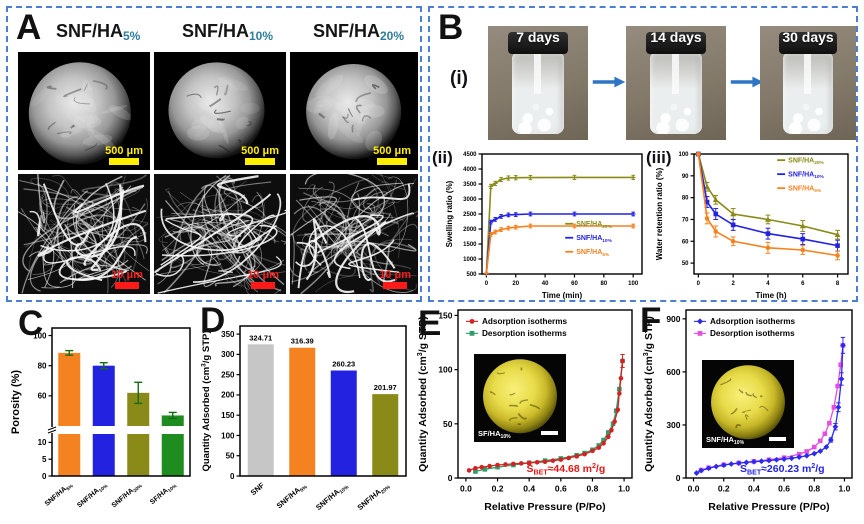  Describe the element at coordinates (470, 230) in the screenshot. I see `y-tick-label: 2000` at that location.